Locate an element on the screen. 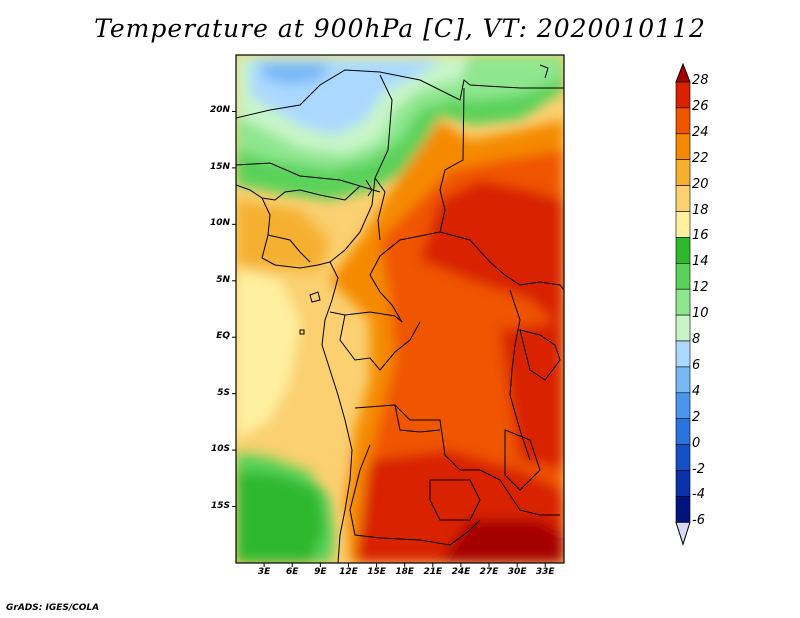  lat-label: 5N is located at coordinates (223, 279).